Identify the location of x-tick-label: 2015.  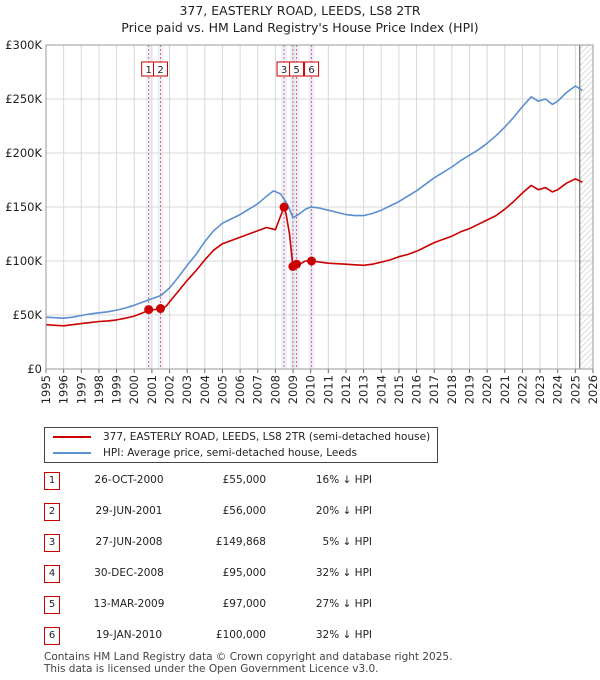
(399, 389).